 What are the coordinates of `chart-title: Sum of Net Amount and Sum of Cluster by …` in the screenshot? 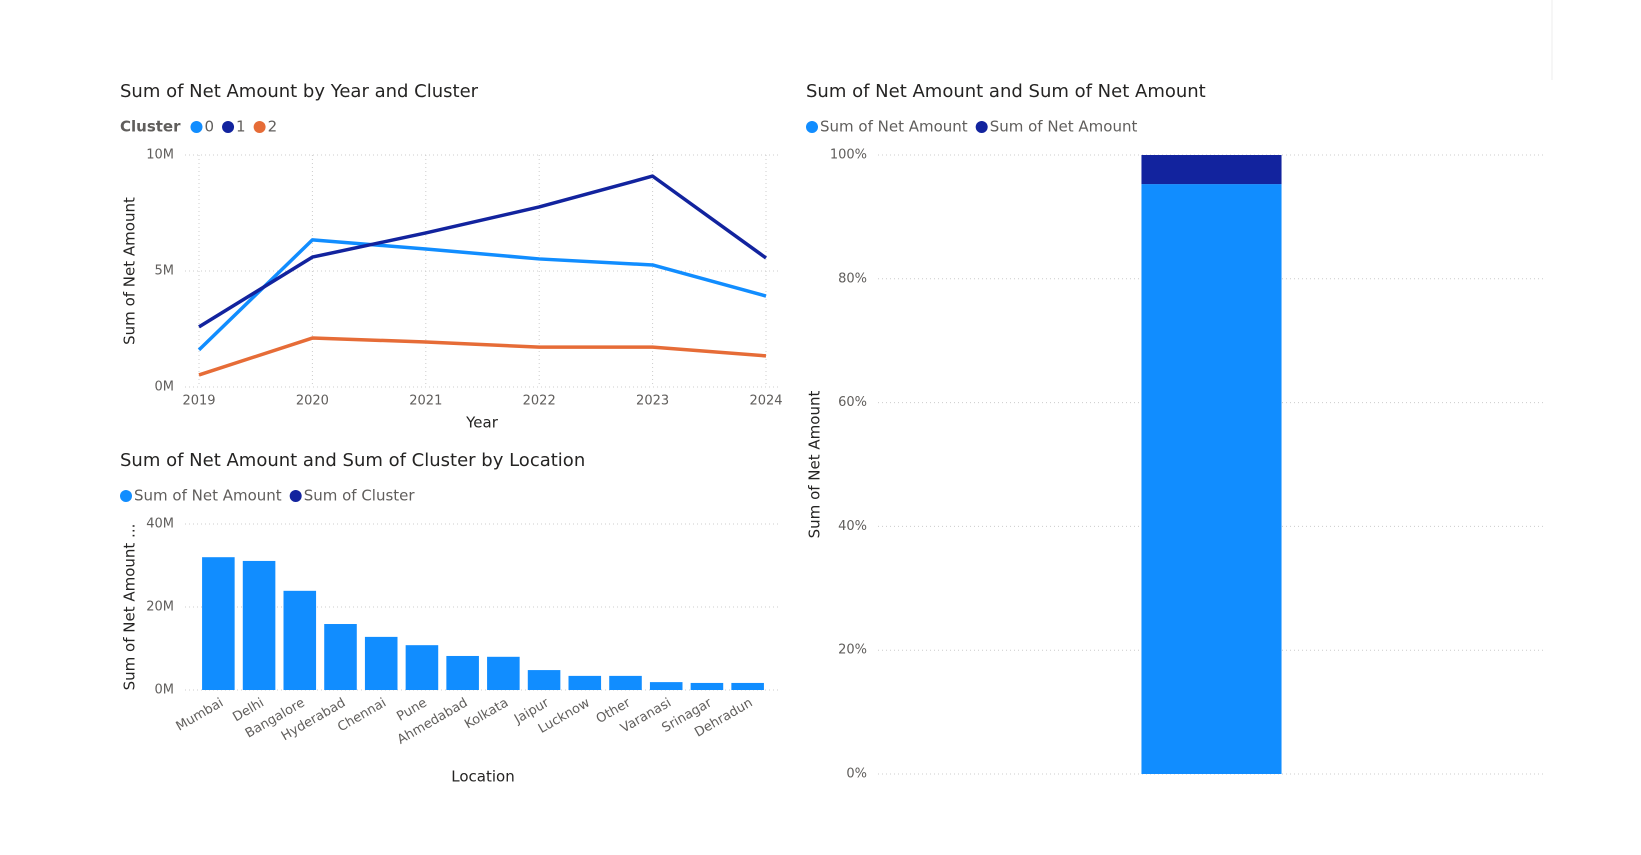 It's located at (352, 460).